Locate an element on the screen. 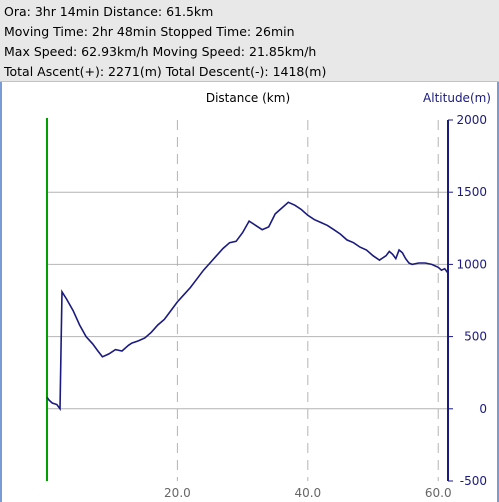  x-tick-label: 20.0 is located at coordinates (177, 493).